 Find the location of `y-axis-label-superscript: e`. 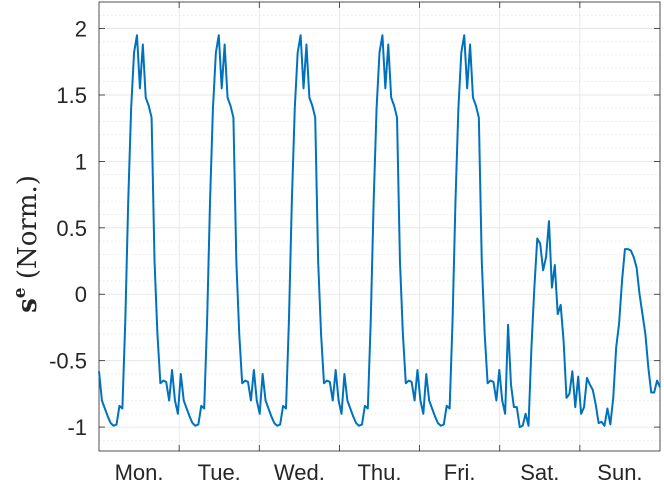

y-axis-label-superscript: e is located at coordinates (20, 292).